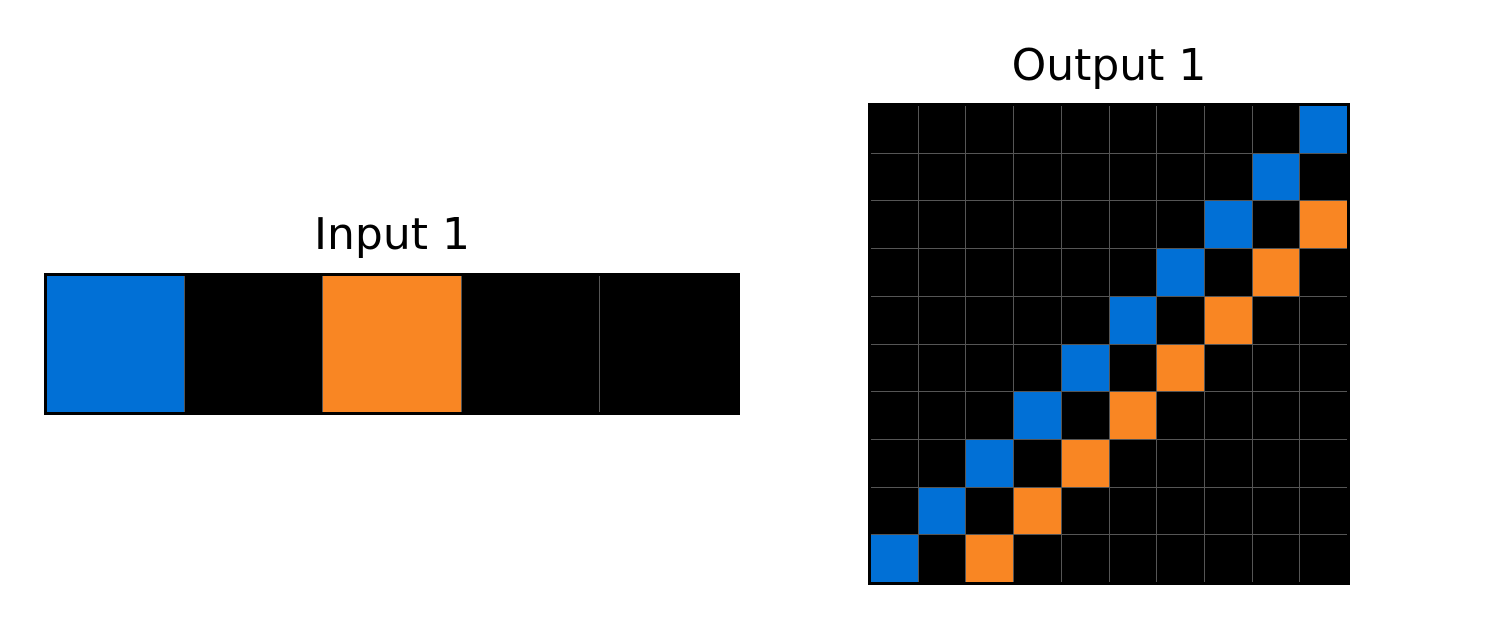  What do you see at coordinates (942, 558) in the screenshot?
I see `output-cell-r9-c1` at bounding box center [942, 558].